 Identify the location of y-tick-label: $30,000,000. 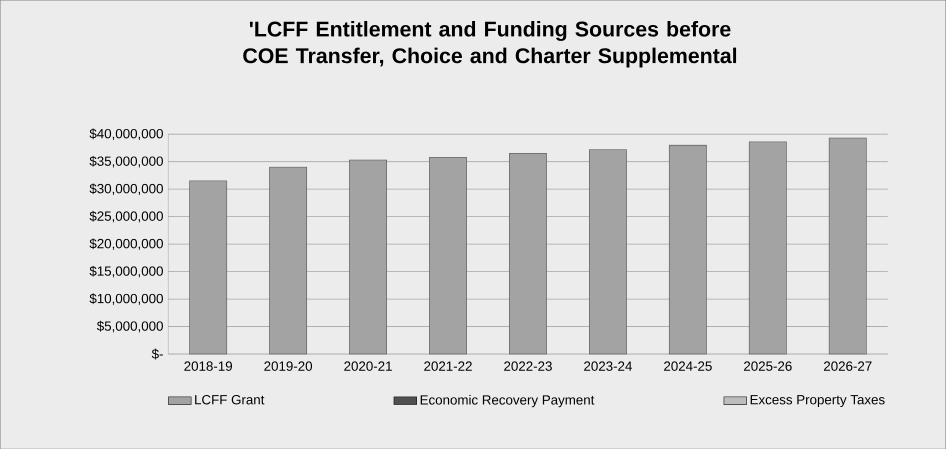
(126, 189).